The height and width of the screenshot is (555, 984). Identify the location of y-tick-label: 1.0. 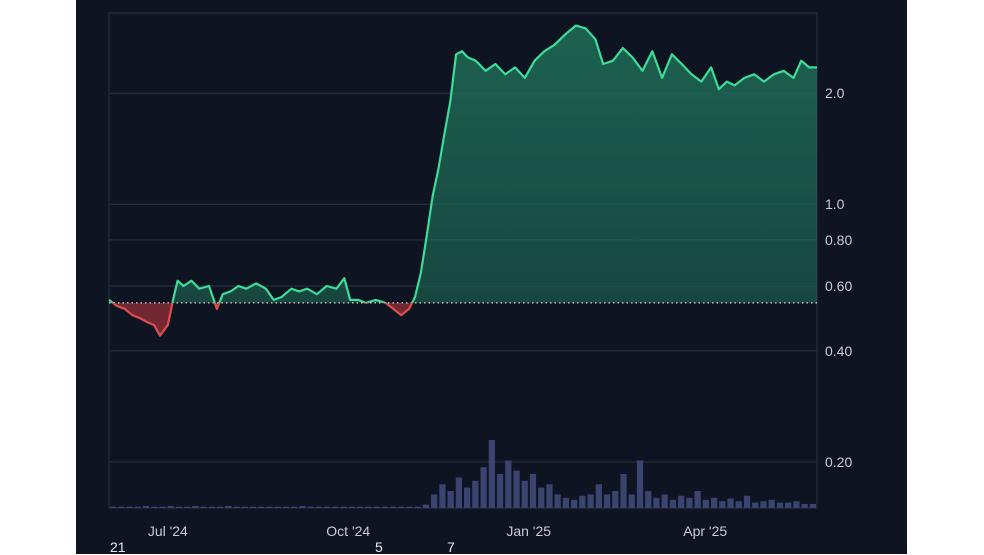
(835, 204).